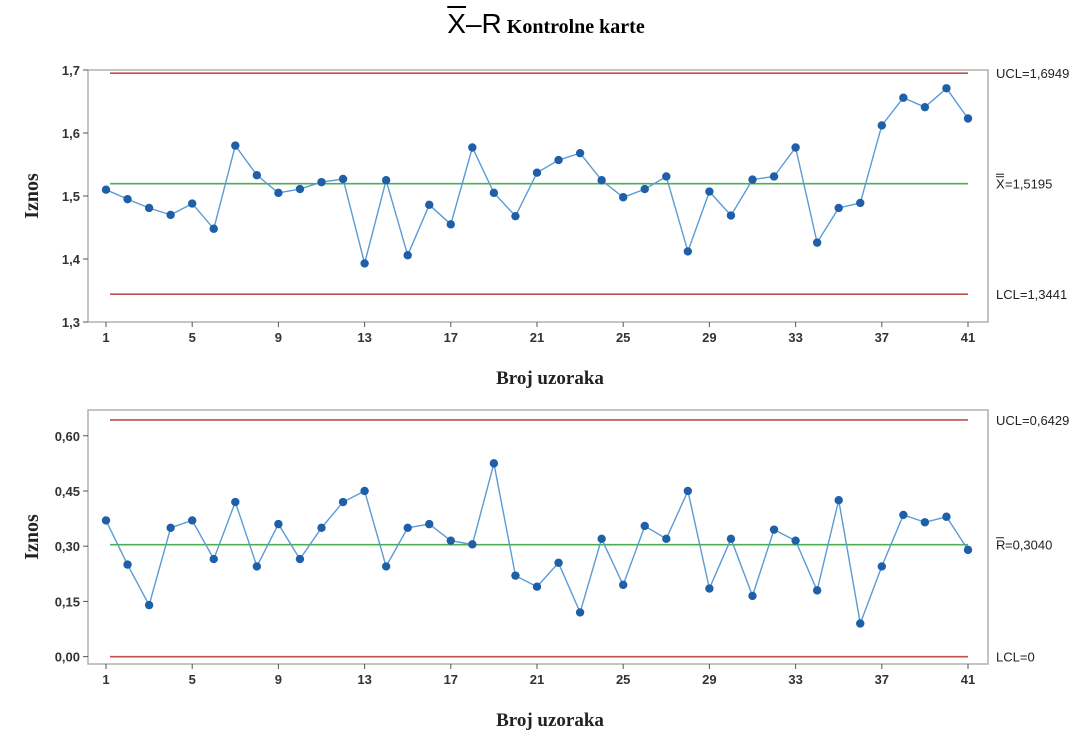 This screenshot has height=736, width=1092. I want to click on title-symbol-r: R, so click(491, 23).